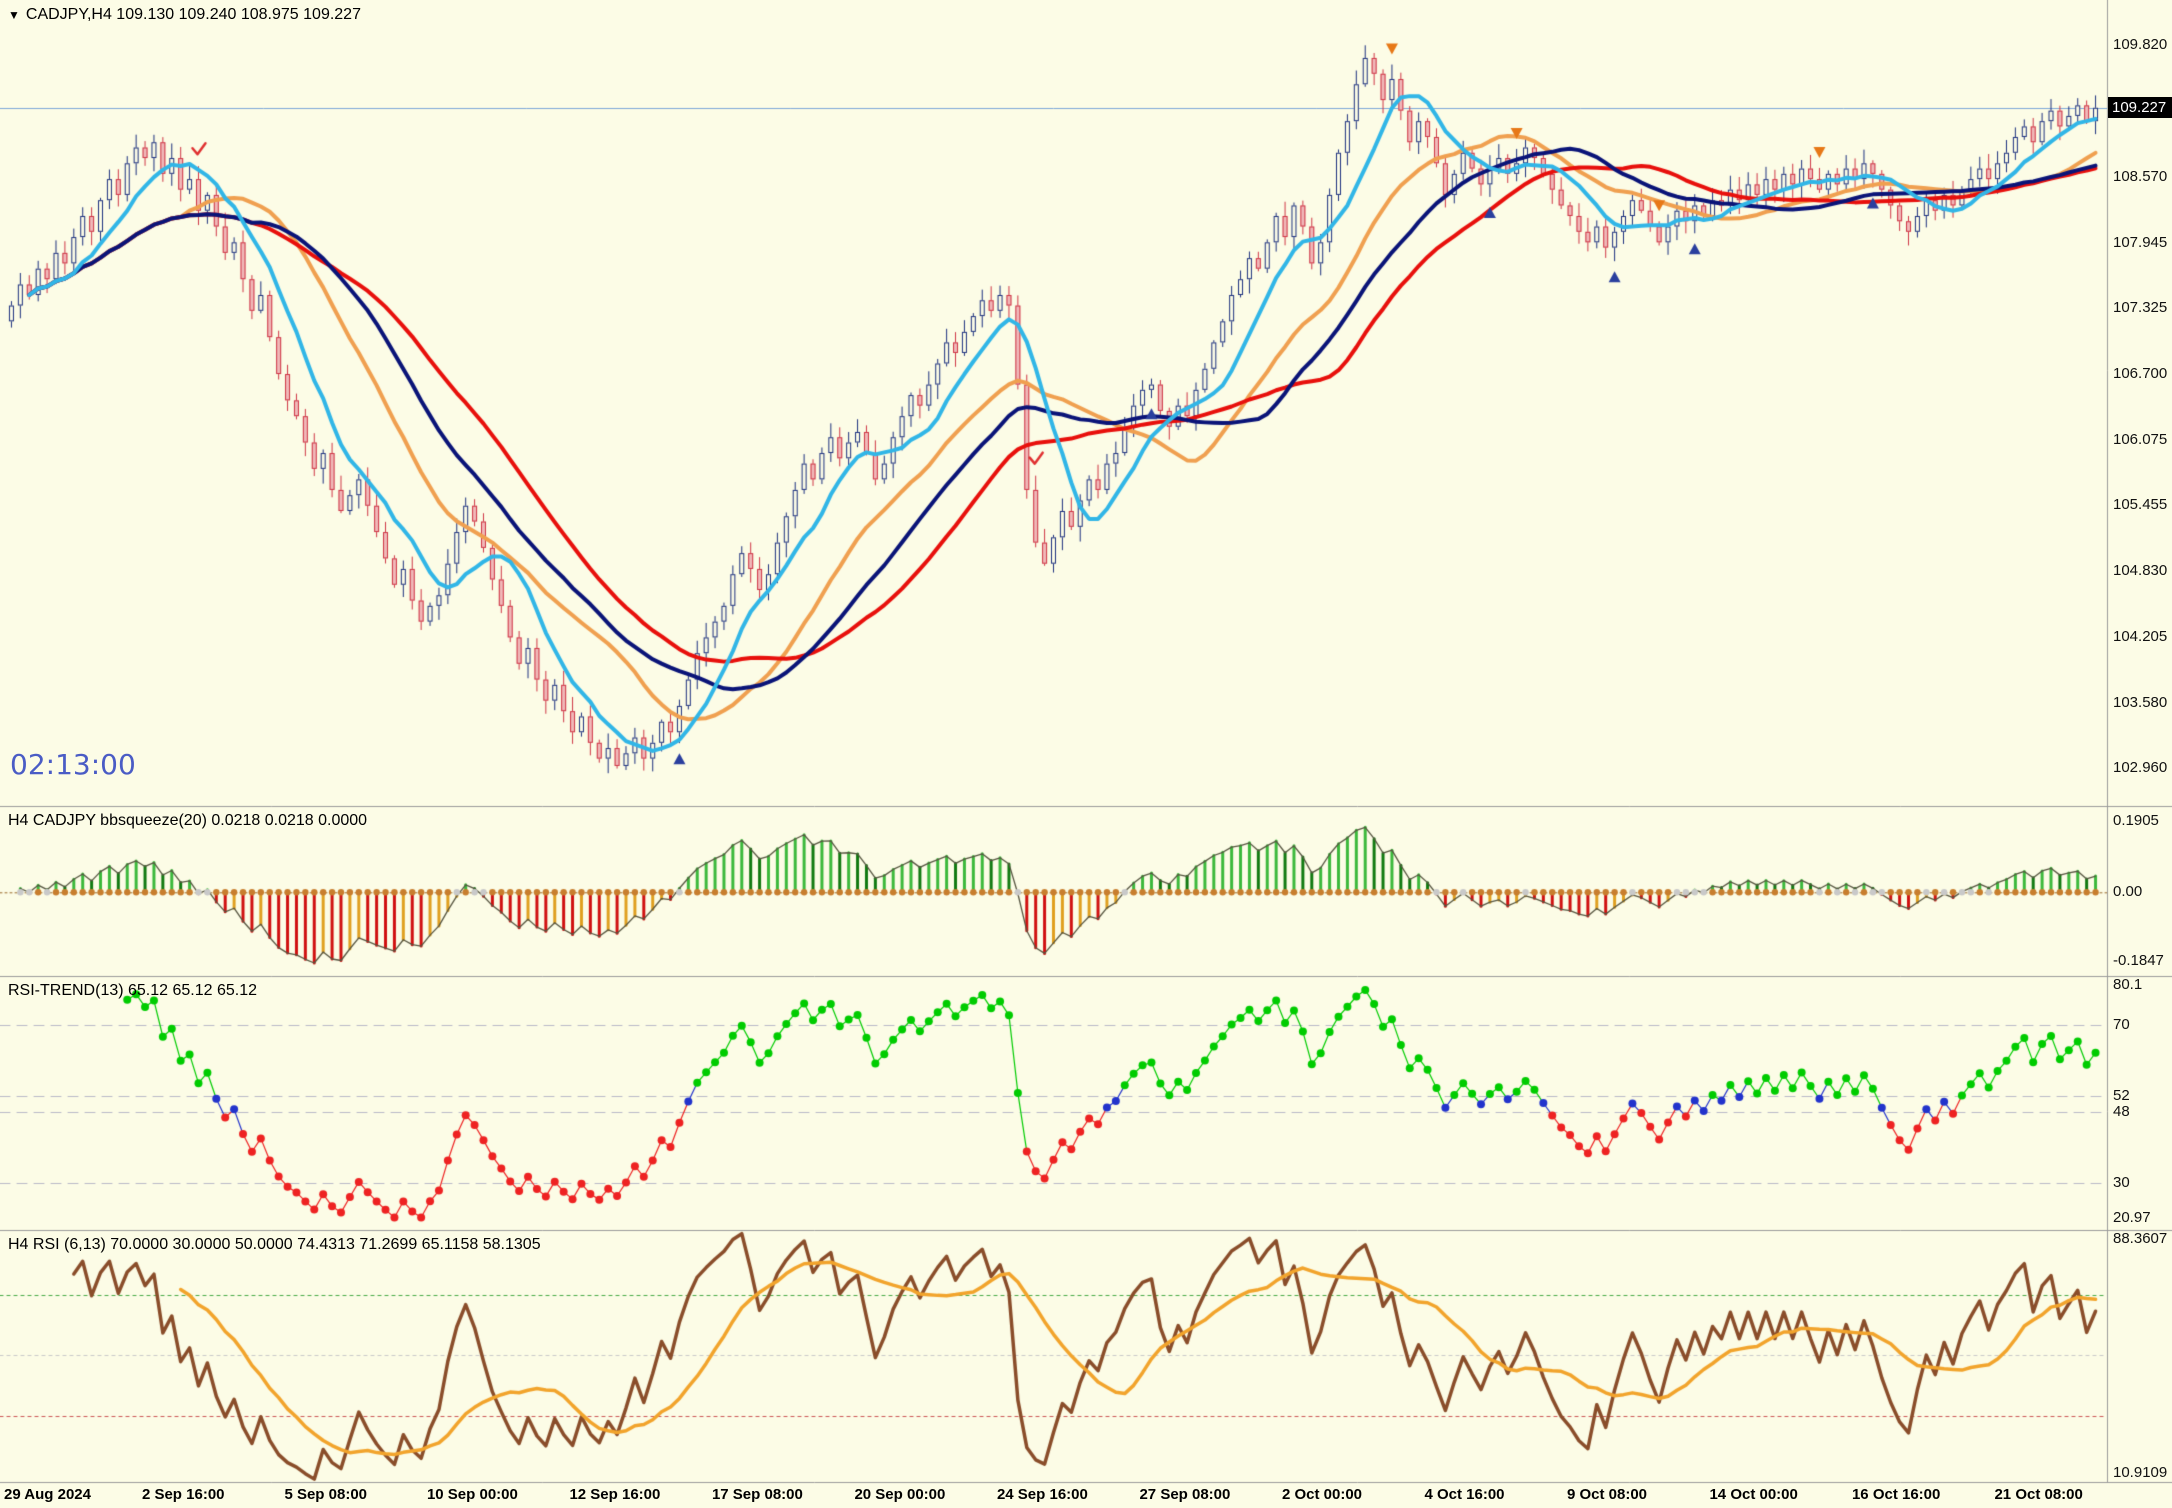 Image resolution: width=2172 pixels, height=1508 pixels. I want to click on symbol-dropdown-icon: ▼, so click(14, 15).